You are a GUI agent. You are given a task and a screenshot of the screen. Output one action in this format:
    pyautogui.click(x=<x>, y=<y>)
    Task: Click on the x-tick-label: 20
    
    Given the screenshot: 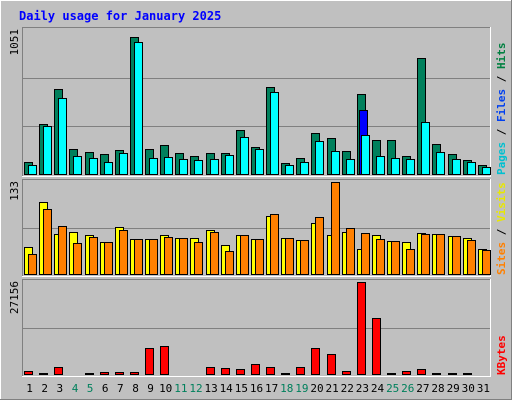 What is the action you would take?
    pyautogui.click(x=316, y=388)
    